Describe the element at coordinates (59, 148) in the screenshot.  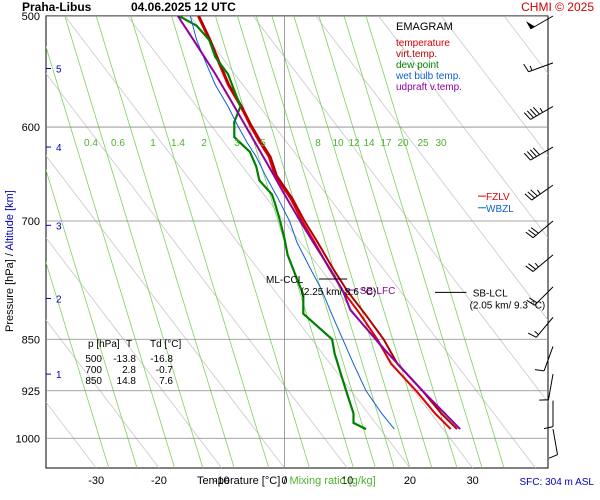
I see `altitude-tick-label: 4` at that location.